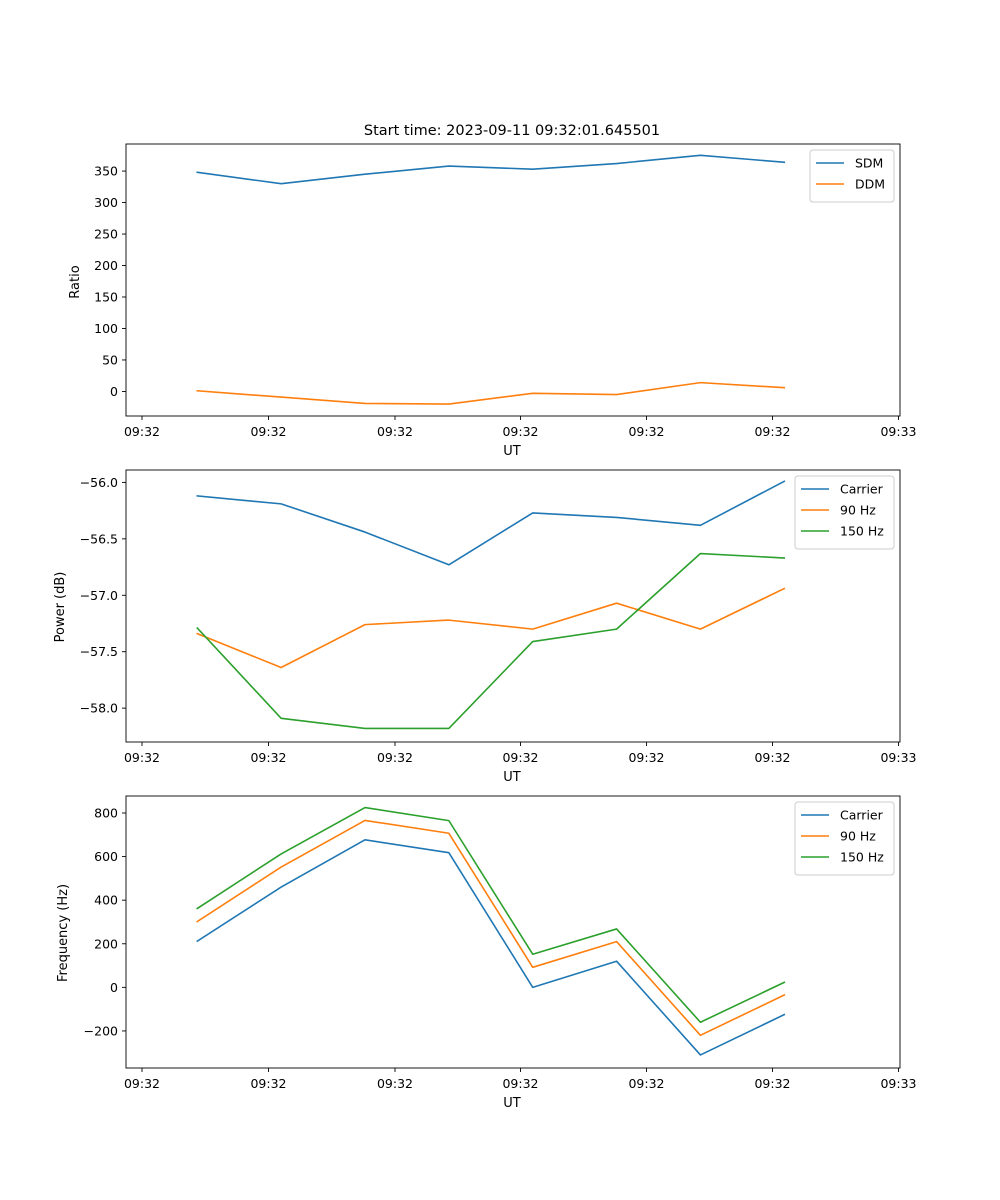 The width and height of the screenshot is (1000, 1200). Describe the element at coordinates (512, 1103) in the screenshot. I see `frequency-x-axis-label: UT` at that location.